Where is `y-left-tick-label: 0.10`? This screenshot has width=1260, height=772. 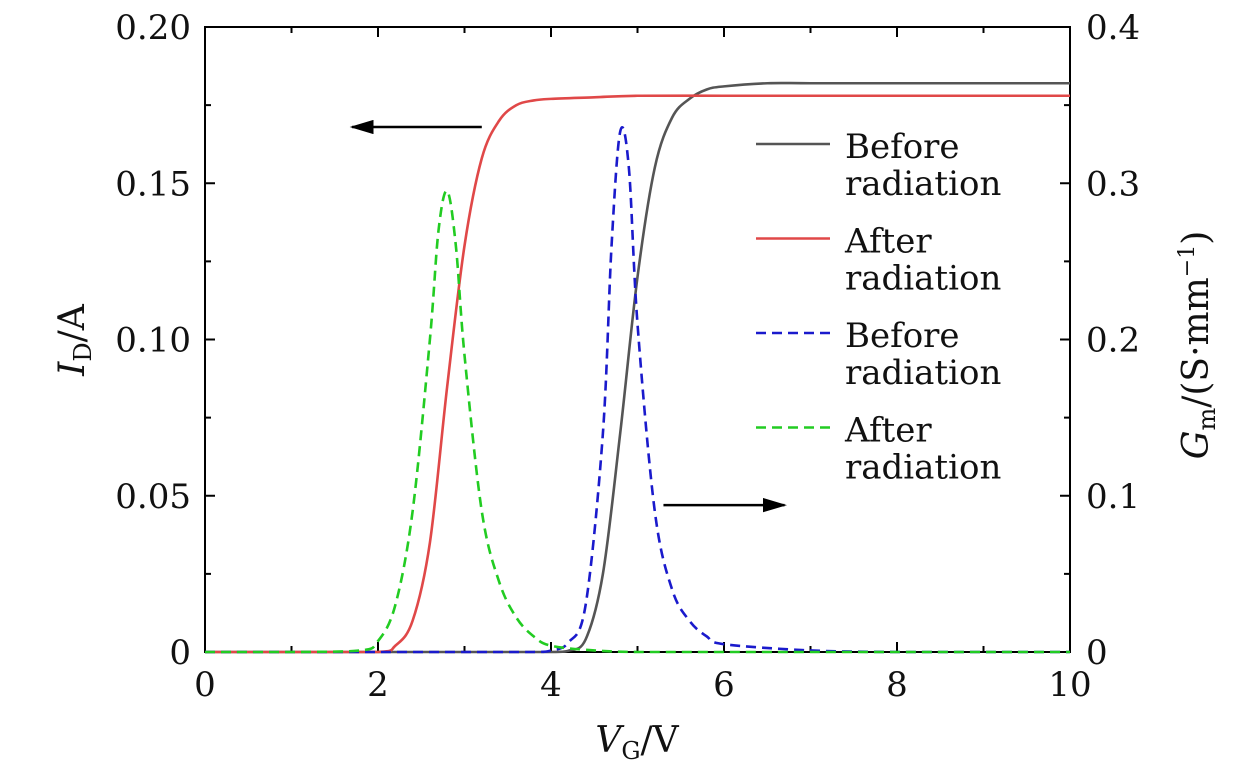
y-left-tick-label: 0.10 is located at coordinates (153, 341).